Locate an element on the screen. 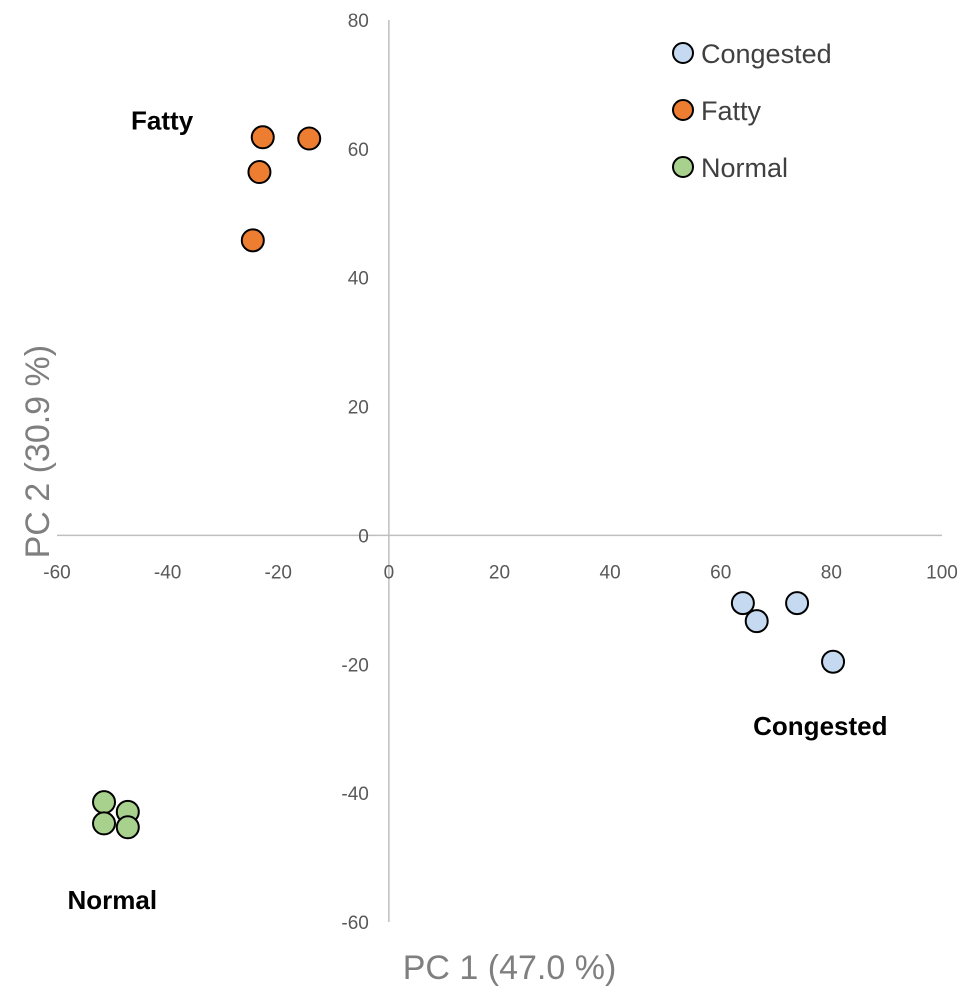  legend: Congested Fatty Normal is located at coordinates (752, 111).